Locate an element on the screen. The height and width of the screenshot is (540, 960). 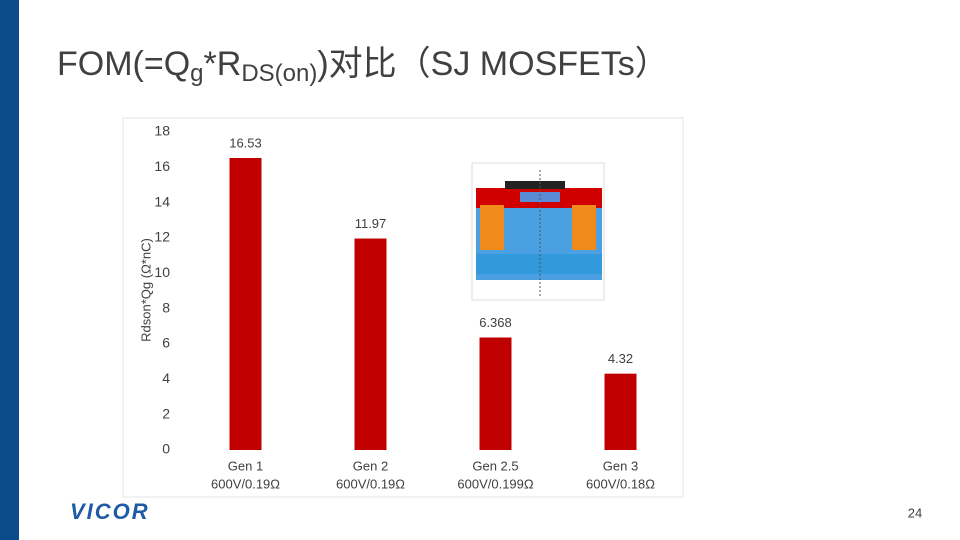
title-text: *R is located at coordinates (223, 64).